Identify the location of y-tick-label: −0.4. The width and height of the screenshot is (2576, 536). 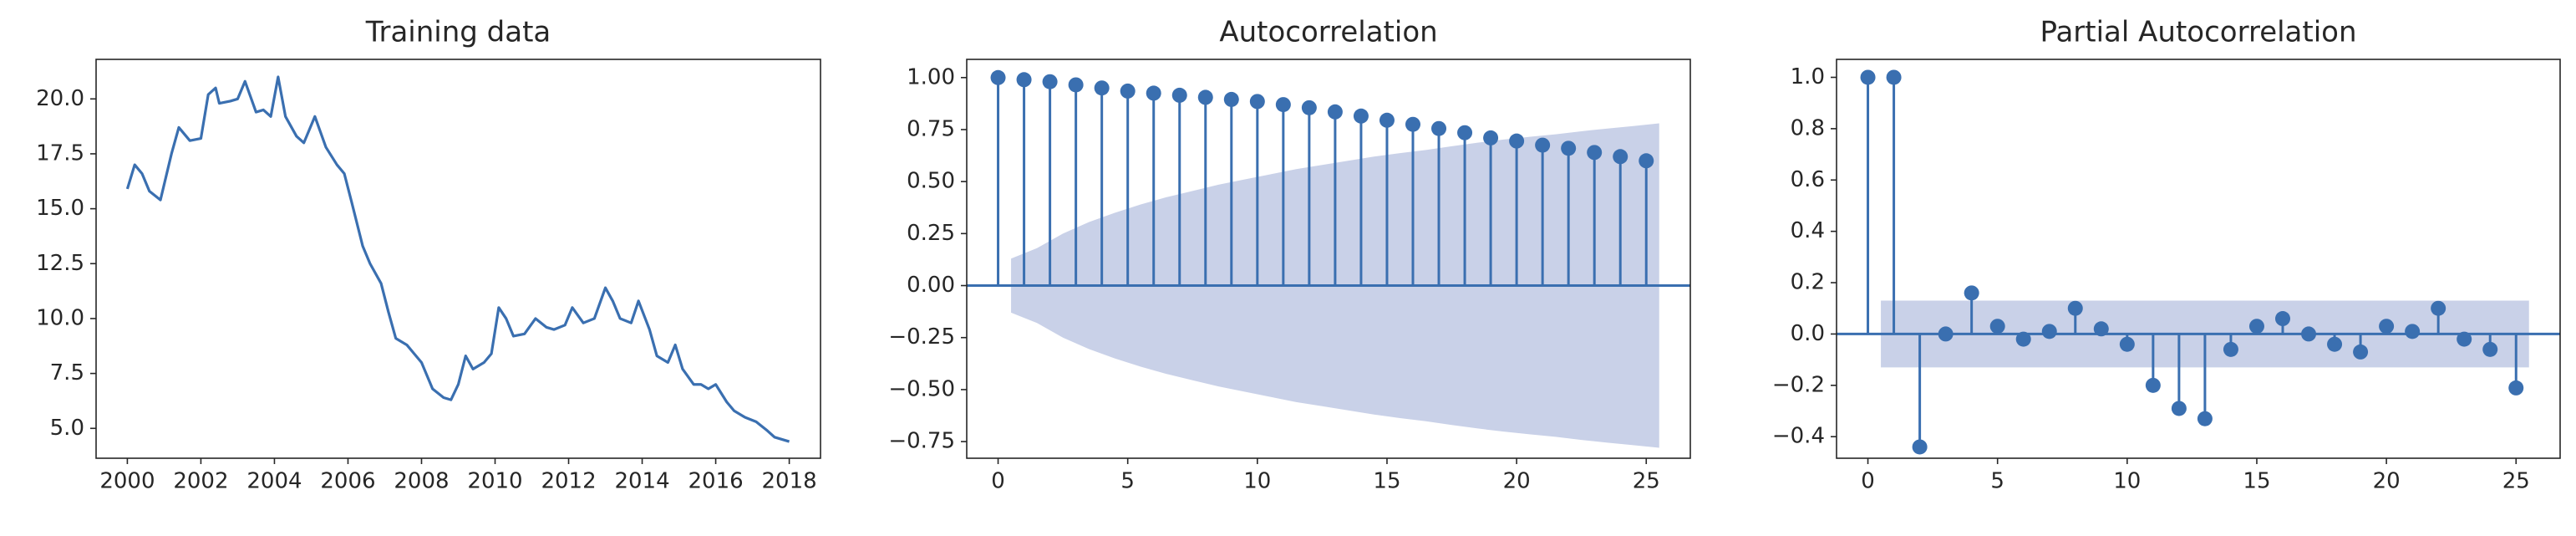
(1798, 436).